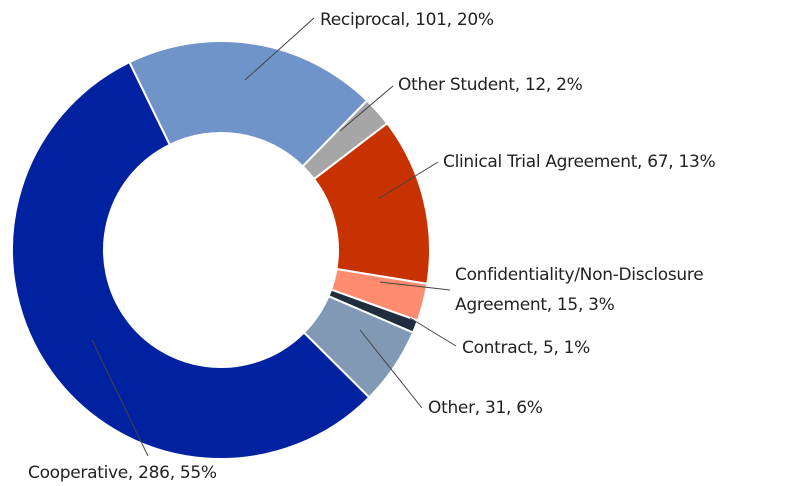 Image resolution: width=799 pixels, height=486 pixels. Describe the element at coordinates (248, 104) in the screenshot. I see `donut-slice` at that location.